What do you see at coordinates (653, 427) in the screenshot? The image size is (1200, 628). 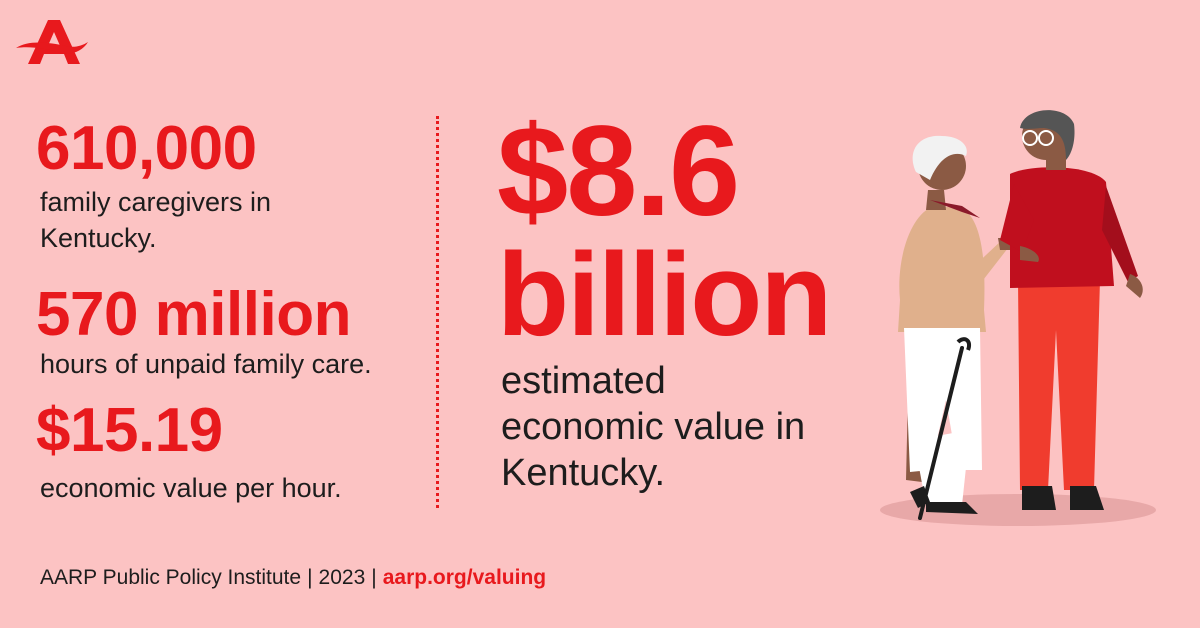 I see `headline-description: estimated economic value in Kentucky.` at bounding box center [653, 427].